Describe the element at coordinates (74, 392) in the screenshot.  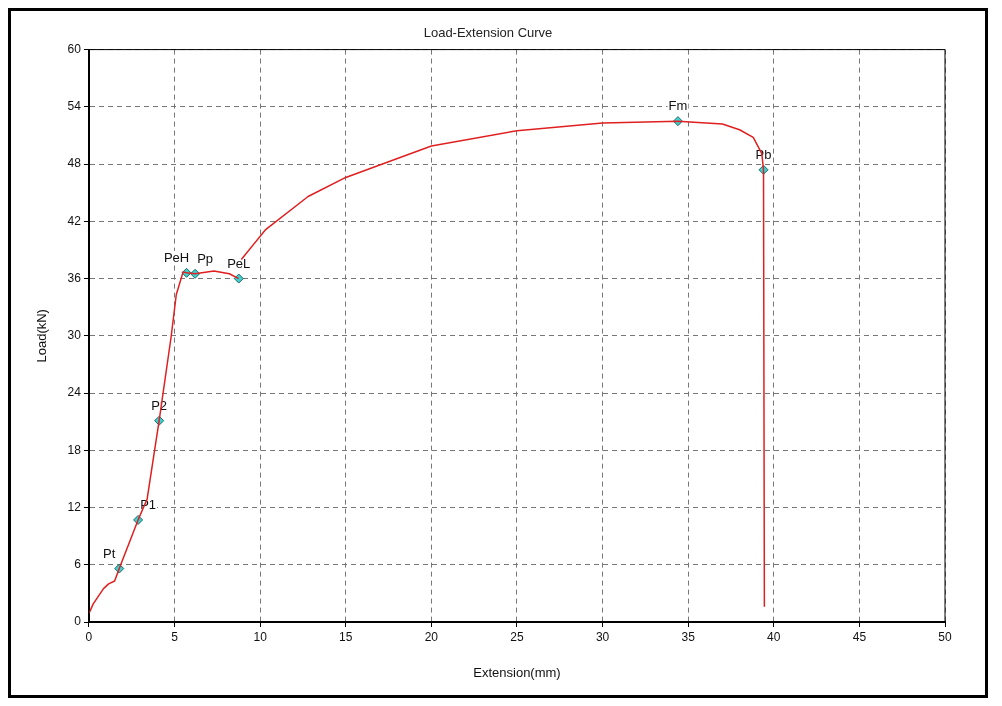
I see `y-tick-label: 24` at that location.